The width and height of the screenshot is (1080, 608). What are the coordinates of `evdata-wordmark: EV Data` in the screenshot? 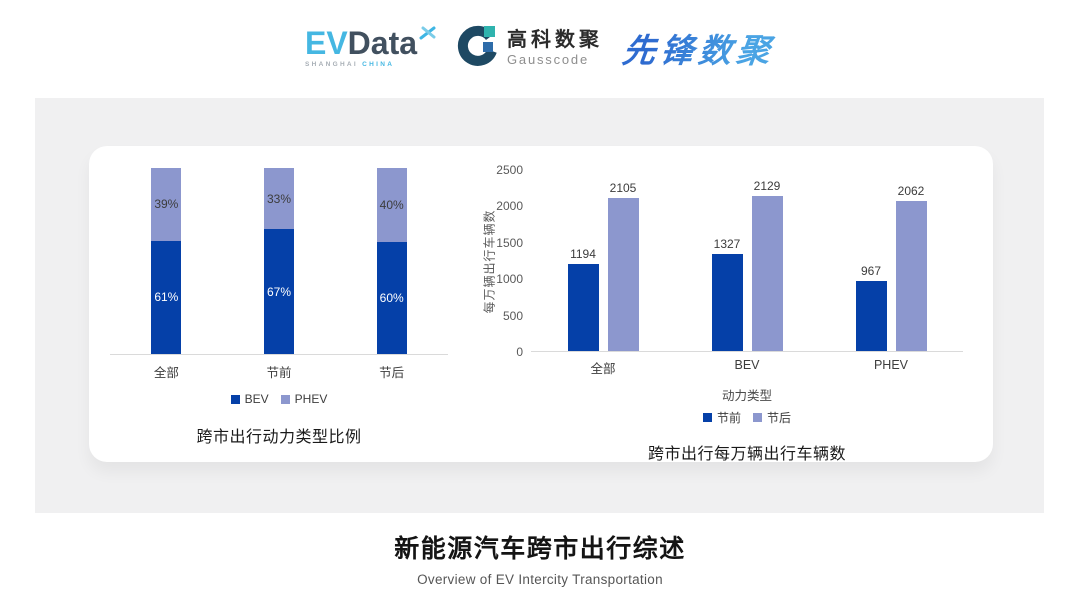 It's located at (370, 42).